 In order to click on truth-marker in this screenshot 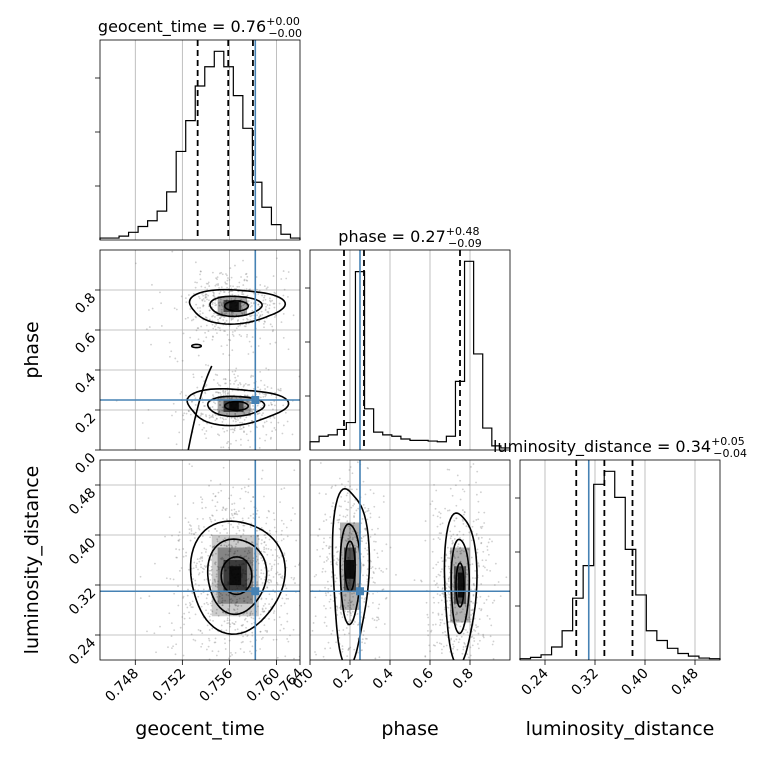, I will do `click(255, 591)`.